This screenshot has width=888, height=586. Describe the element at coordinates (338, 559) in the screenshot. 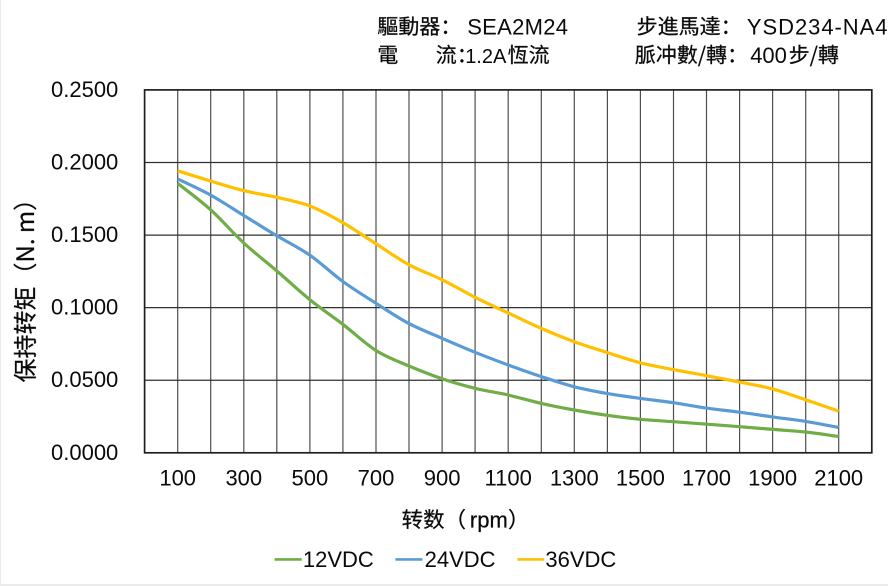

I see `svg-text: 12VDC` at that location.